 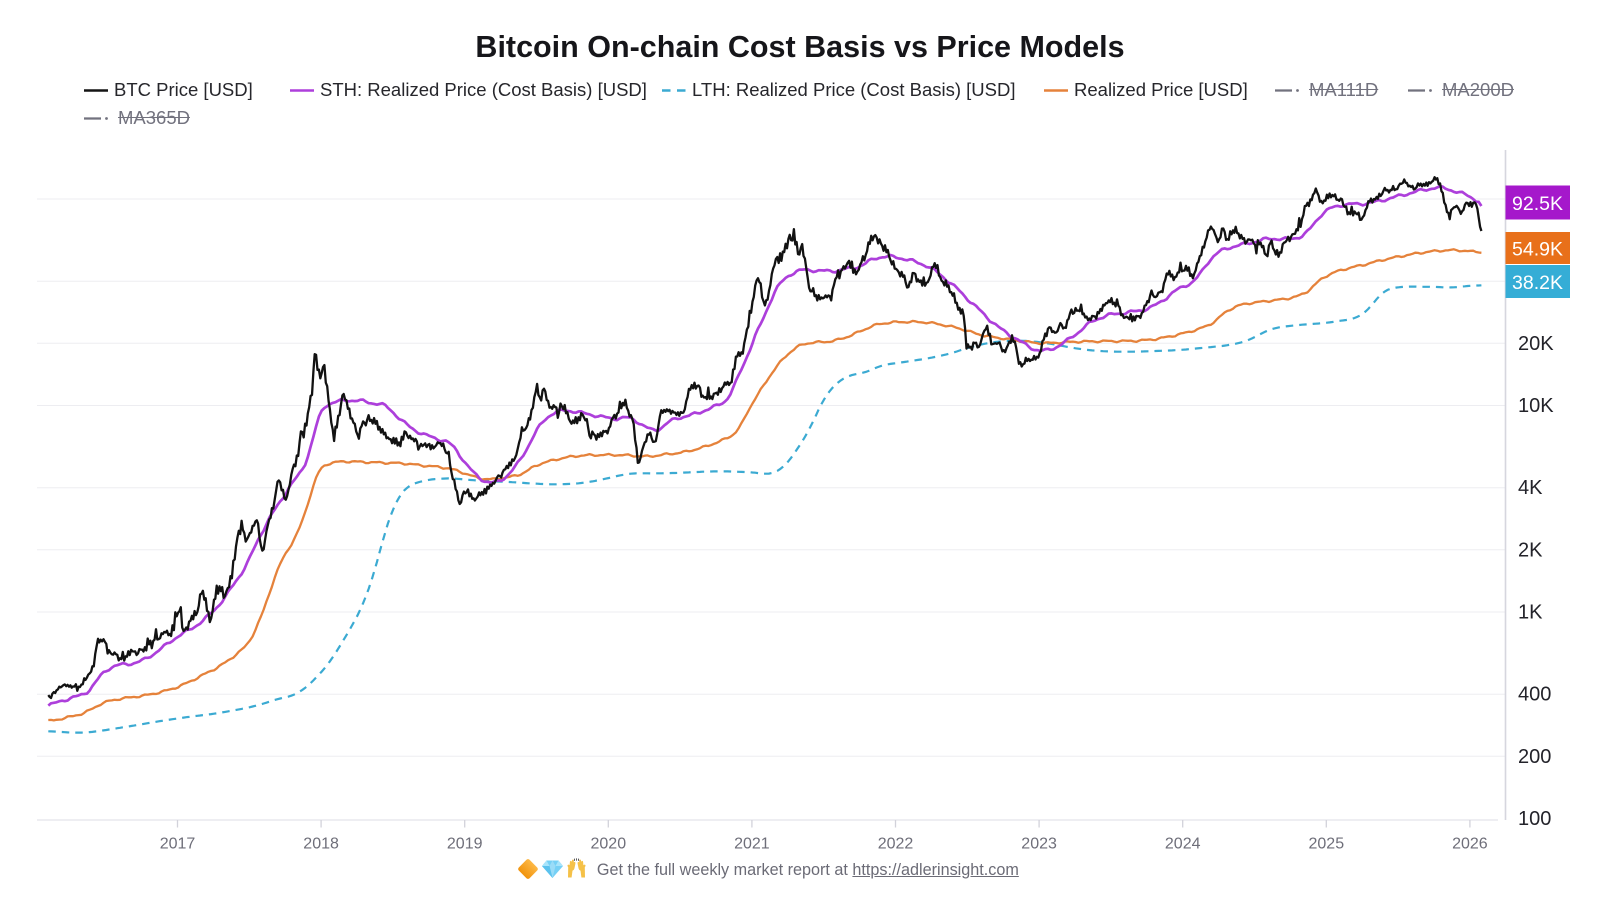 What do you see at coordinates (1530, 550) in the screenshot?
I see `svg-text: 2K` at bounding box center [1530, 550].